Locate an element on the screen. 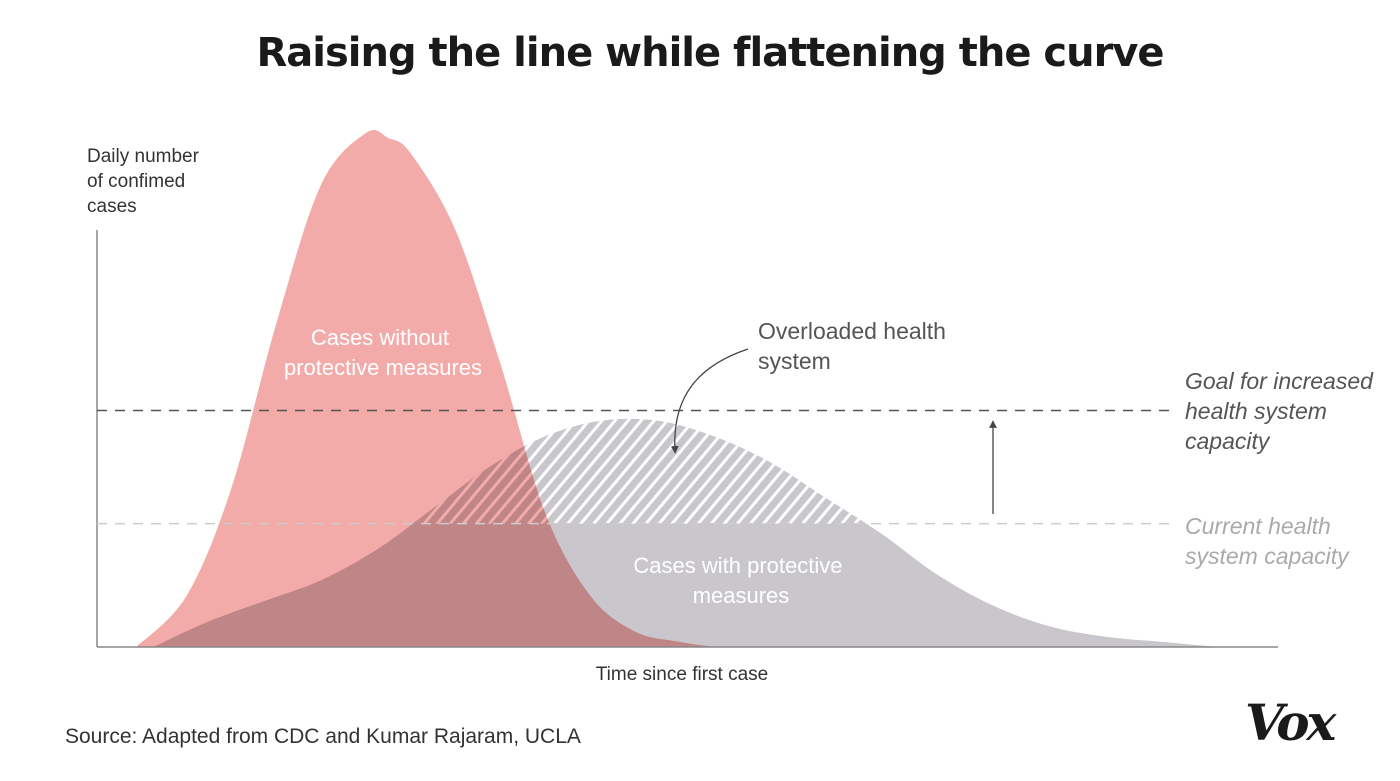  series-label-with-line-1: Cases with protective is located at coordinates (737, 565).